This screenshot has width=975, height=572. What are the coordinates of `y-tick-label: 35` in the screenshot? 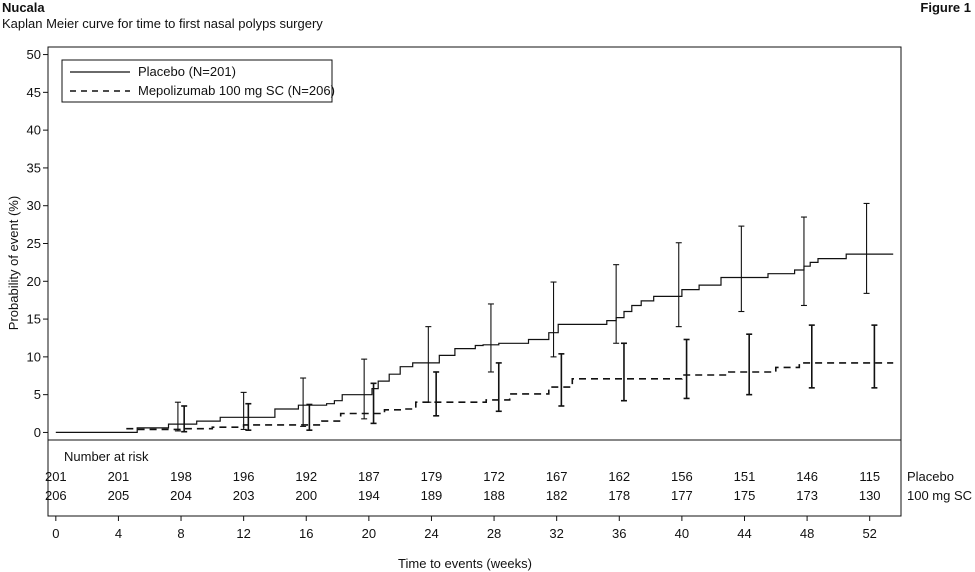 It's located at (34, 167).